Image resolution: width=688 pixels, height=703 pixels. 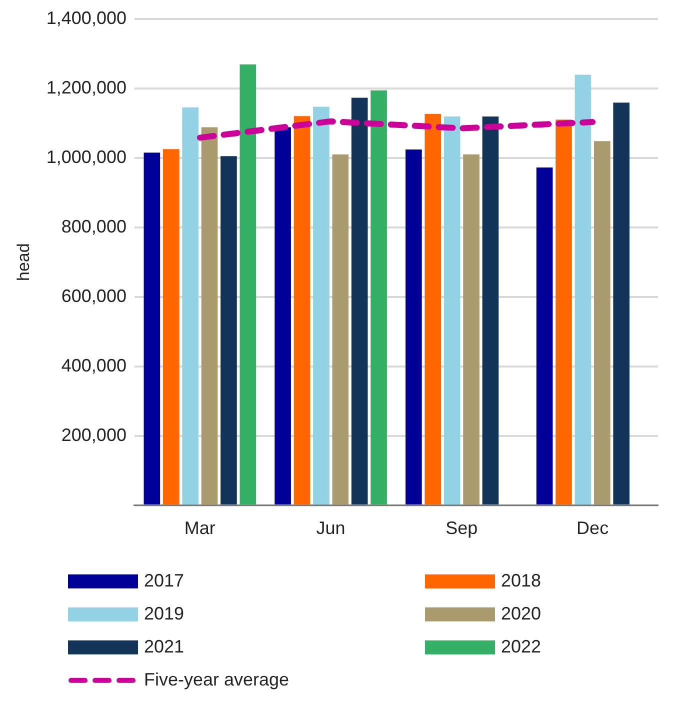 What do you see at coordinates (592, 528) in the screenshot?
I see `x-tick-label: Dec` at bounding box center [592, 528].